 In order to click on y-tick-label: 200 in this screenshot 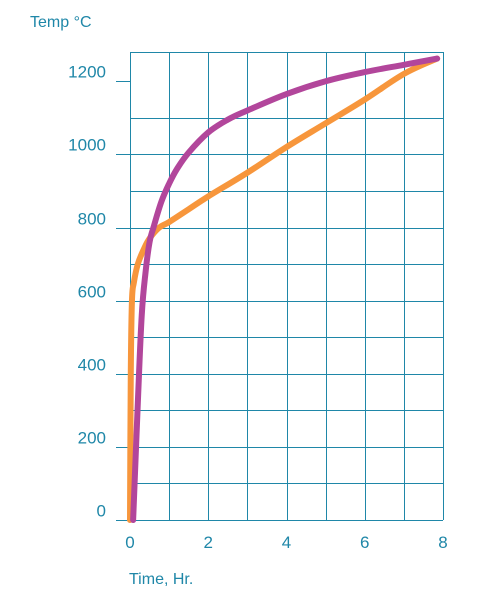, I will do `click(92, 438)`.